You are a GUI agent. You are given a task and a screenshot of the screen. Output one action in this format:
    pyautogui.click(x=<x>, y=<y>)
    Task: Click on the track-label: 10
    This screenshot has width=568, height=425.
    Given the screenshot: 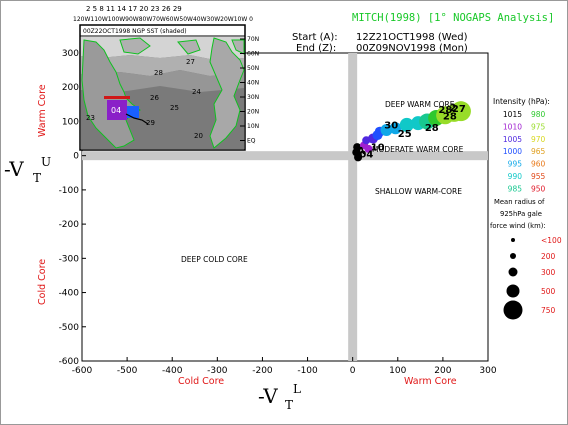 What is the action you would take?
    pyautogui.click(x=378, y=148)
    